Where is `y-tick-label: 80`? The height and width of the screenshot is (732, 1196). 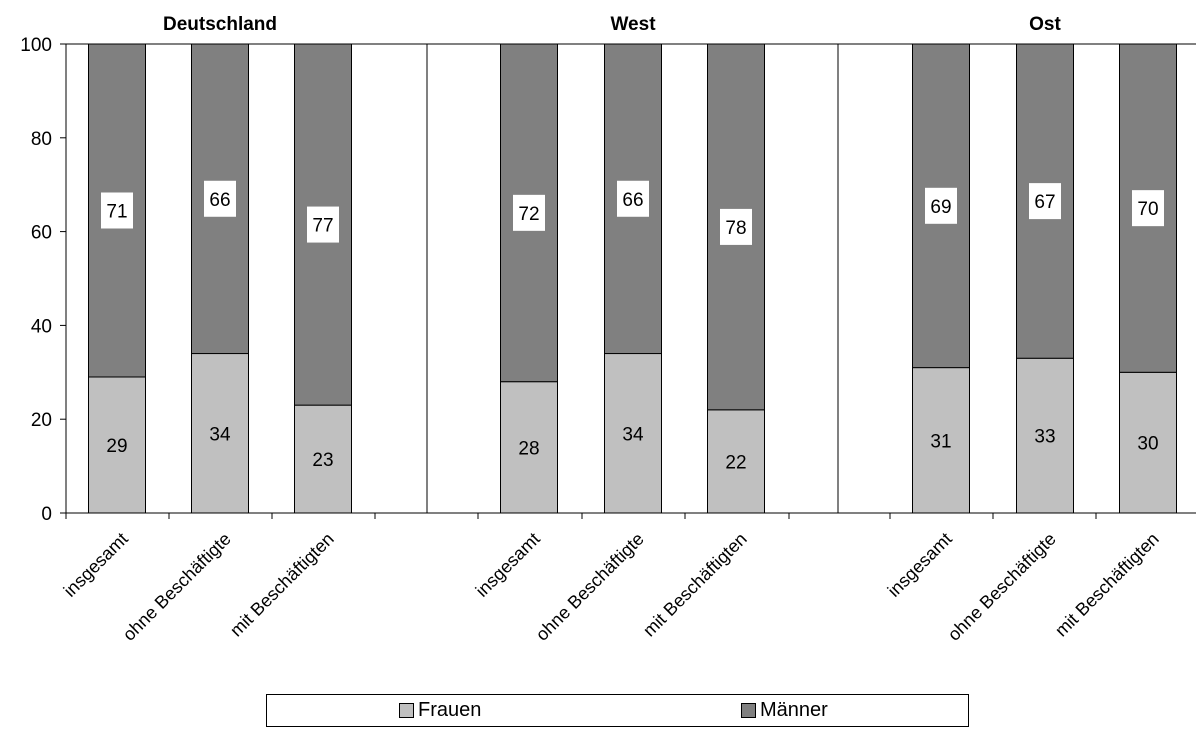 y-tick-label: 80 is located at coordinates (41, 139).